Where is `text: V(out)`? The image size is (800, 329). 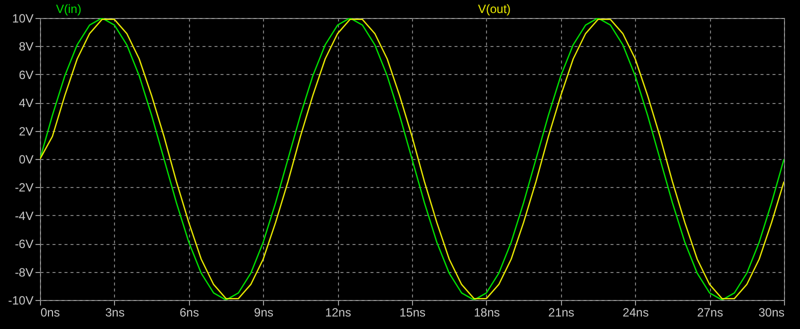 text: V(out) is located at coordinates (494, 9).